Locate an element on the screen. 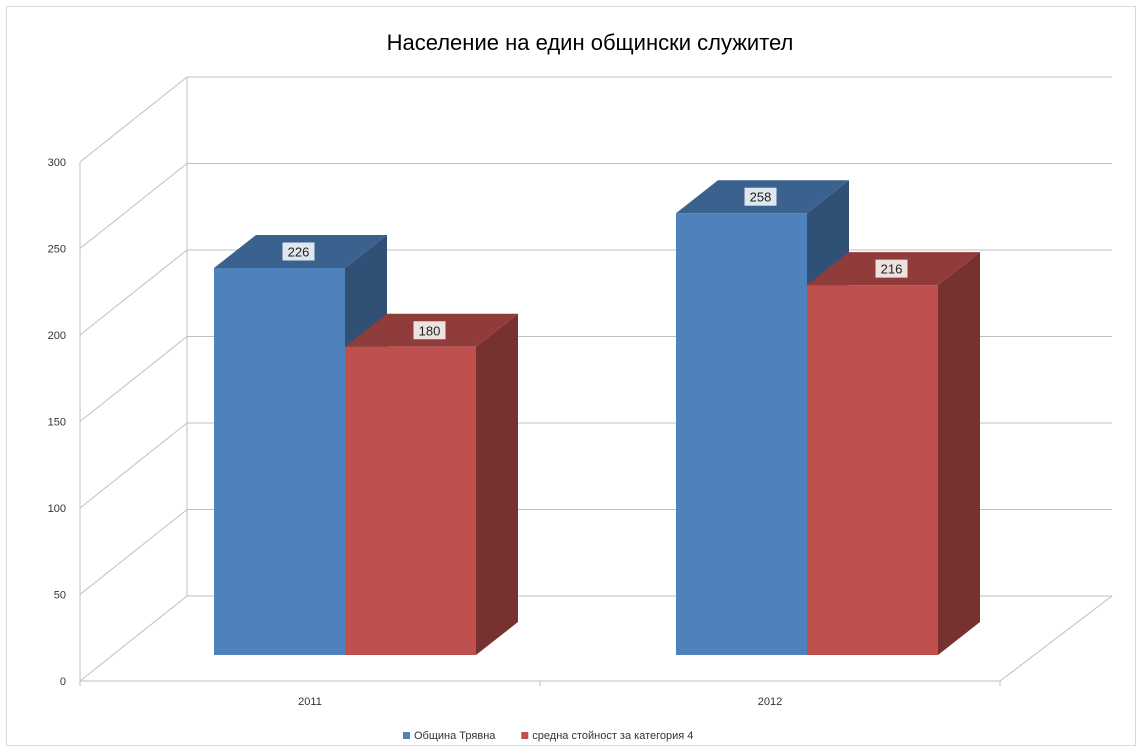 Image resolution: width=1144 pixels, height=754 pixels. y-tick-label: 250 is located at coordinates (57, 250).